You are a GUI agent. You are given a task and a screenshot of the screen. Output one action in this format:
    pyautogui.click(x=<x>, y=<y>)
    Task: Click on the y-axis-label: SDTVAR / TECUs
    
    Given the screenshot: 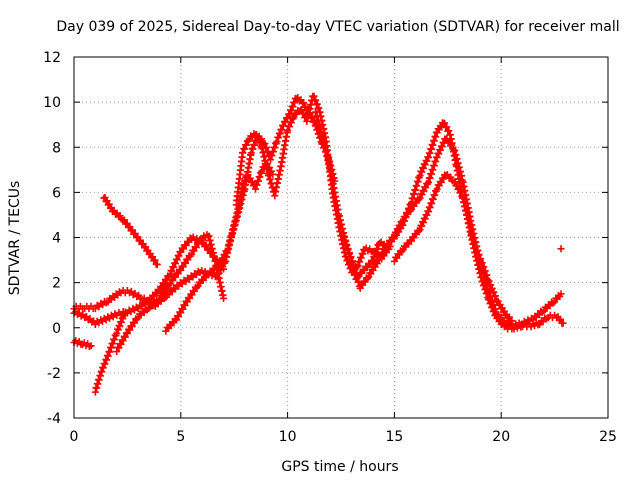 What is the action you would take?
    pyautogui.click(x=15, y=238)
    